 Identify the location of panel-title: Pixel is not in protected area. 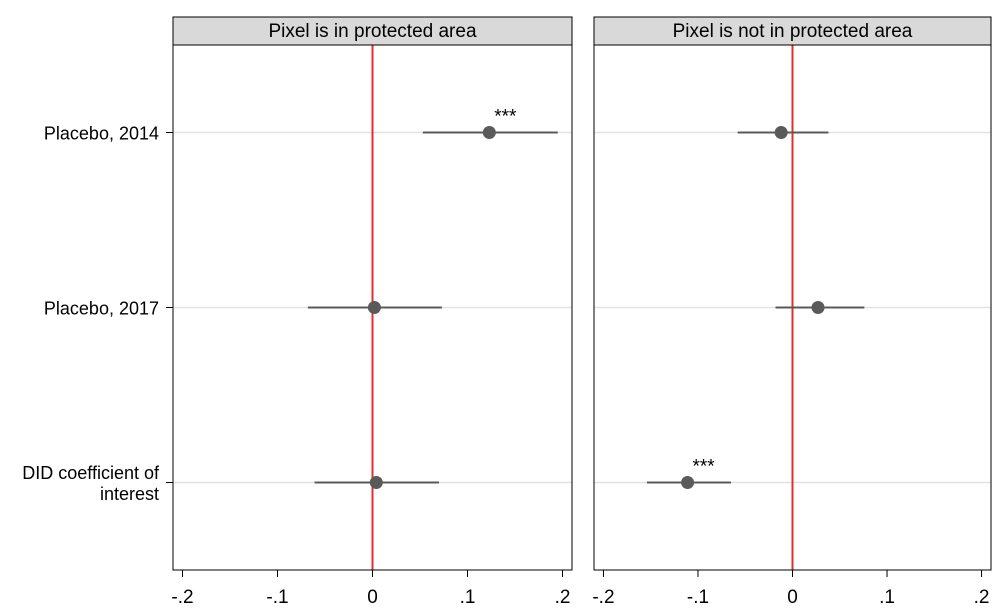
(793, 31).